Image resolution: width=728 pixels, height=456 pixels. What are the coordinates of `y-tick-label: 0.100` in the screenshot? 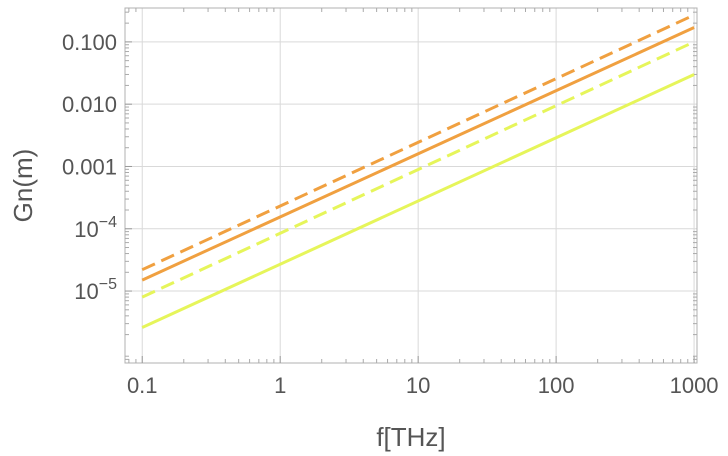 It's located at (89, 42).